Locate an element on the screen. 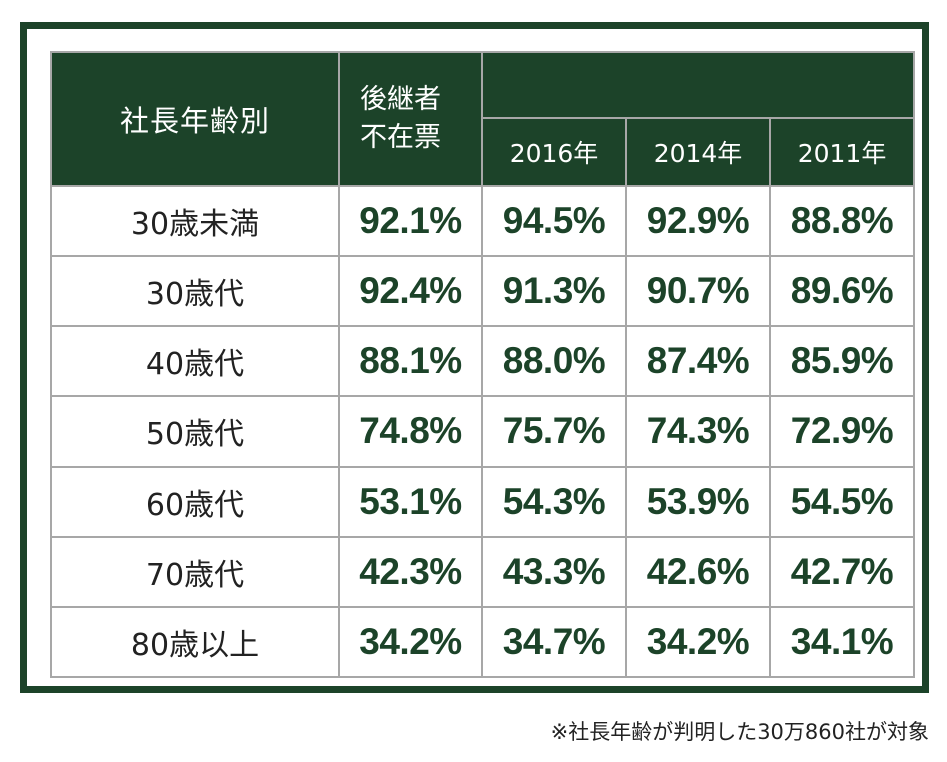  table-cell-value: 54.3% is located at coordinates (554, 501).